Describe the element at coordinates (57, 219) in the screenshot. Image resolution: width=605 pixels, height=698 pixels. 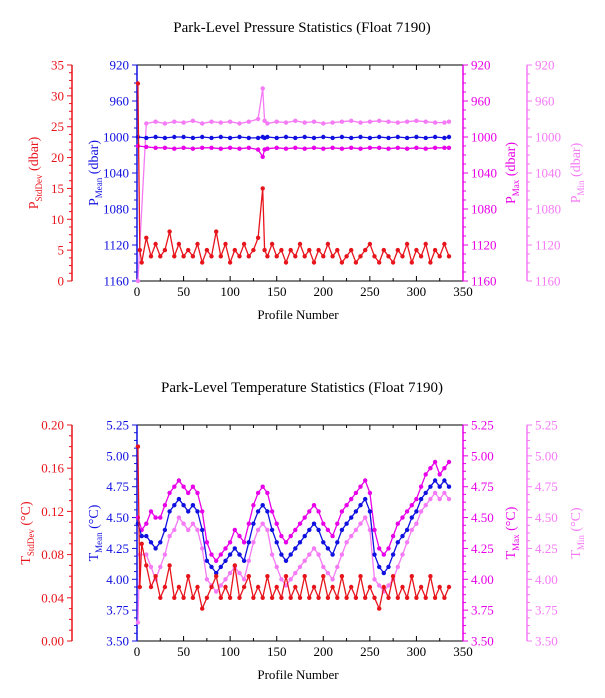
I see `y-tick-label-std: 10` at that location.